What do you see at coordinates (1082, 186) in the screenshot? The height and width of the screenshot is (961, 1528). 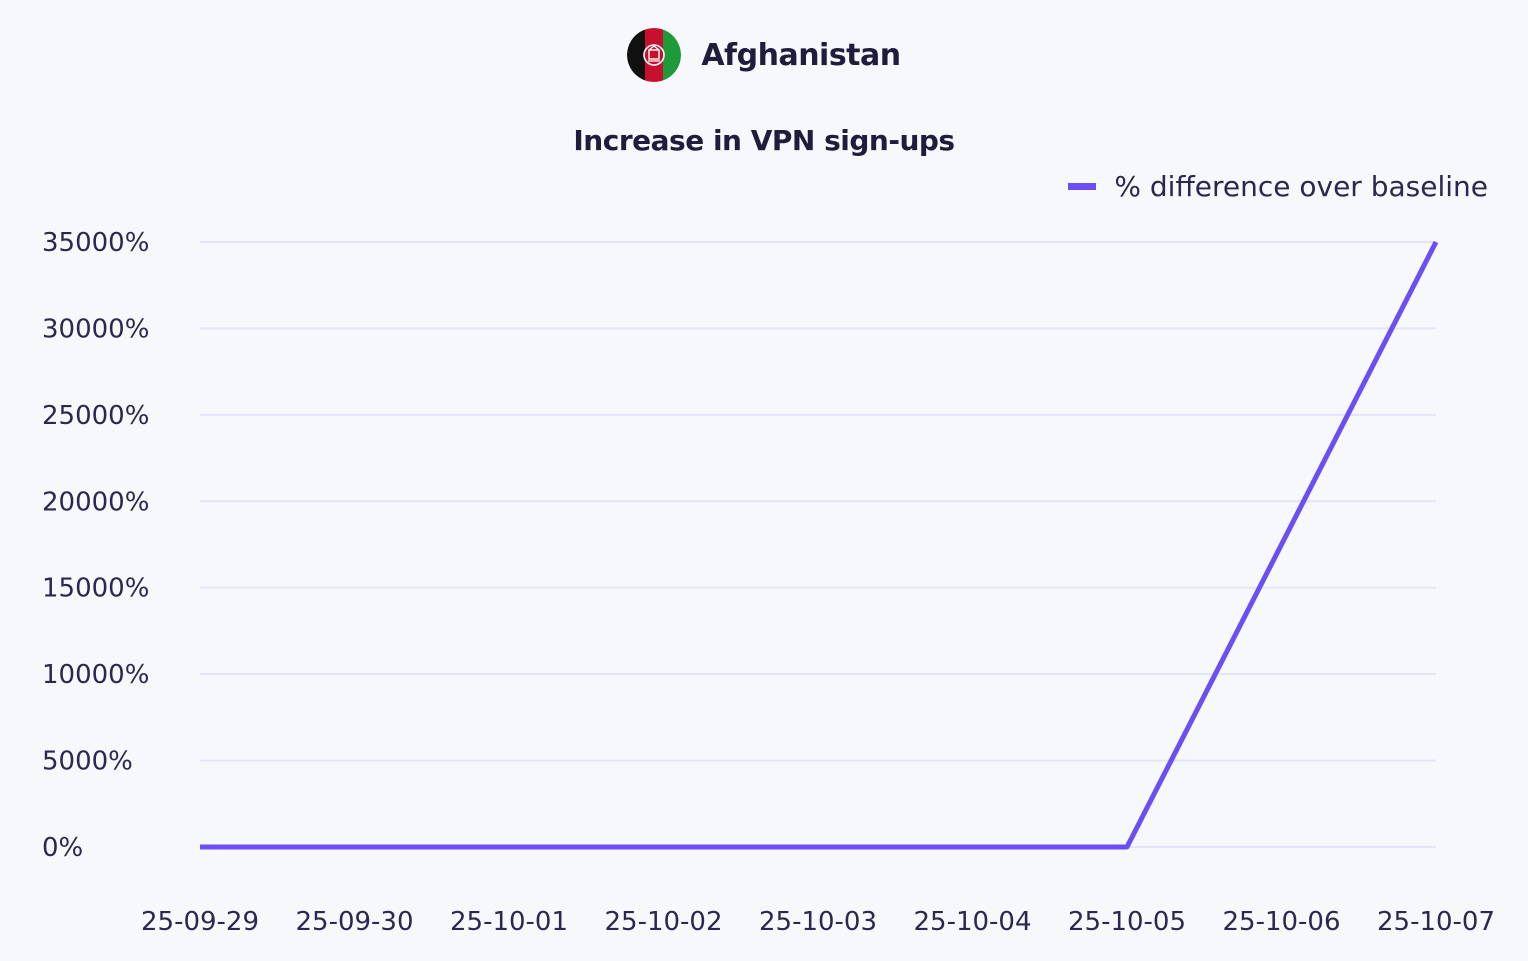 I see `legend-swatch` at bounding box center [1082, 186].